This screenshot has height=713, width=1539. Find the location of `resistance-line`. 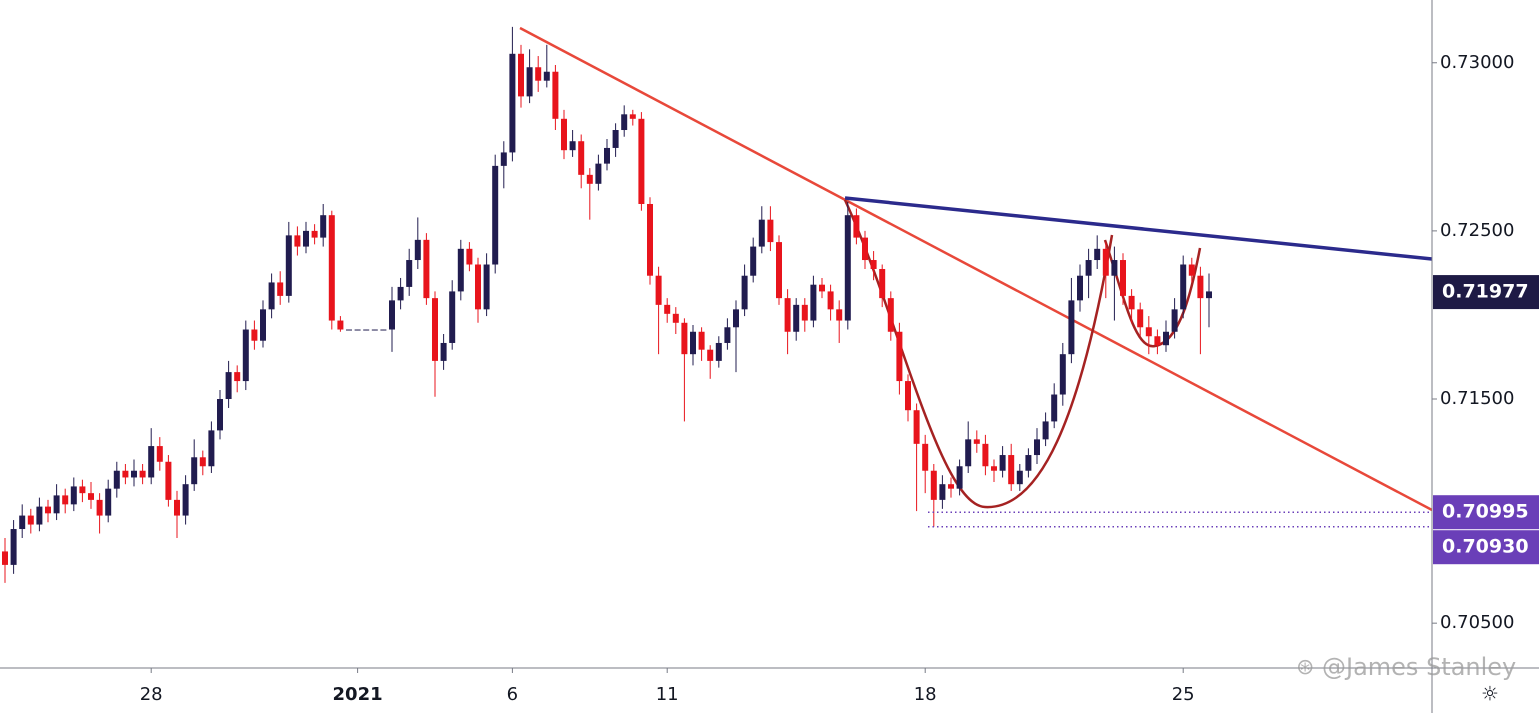

resistance-line is located at coordinates (1138, 228).